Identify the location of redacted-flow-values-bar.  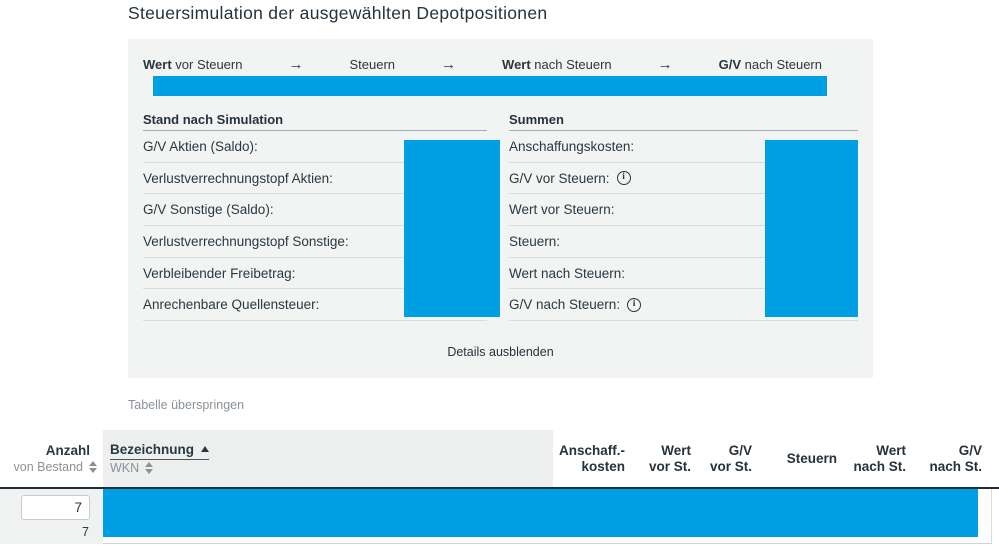
(490, 86).